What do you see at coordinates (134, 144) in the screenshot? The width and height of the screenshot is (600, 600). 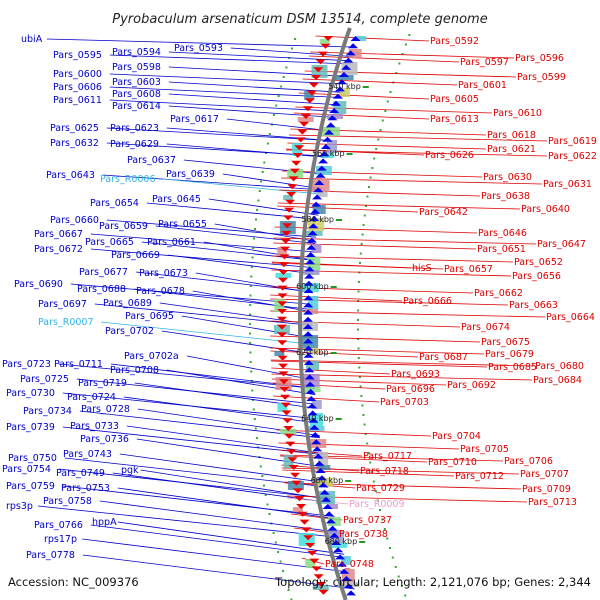 I see `gene-label: Pars_0629` at bounding box center [134, 144].